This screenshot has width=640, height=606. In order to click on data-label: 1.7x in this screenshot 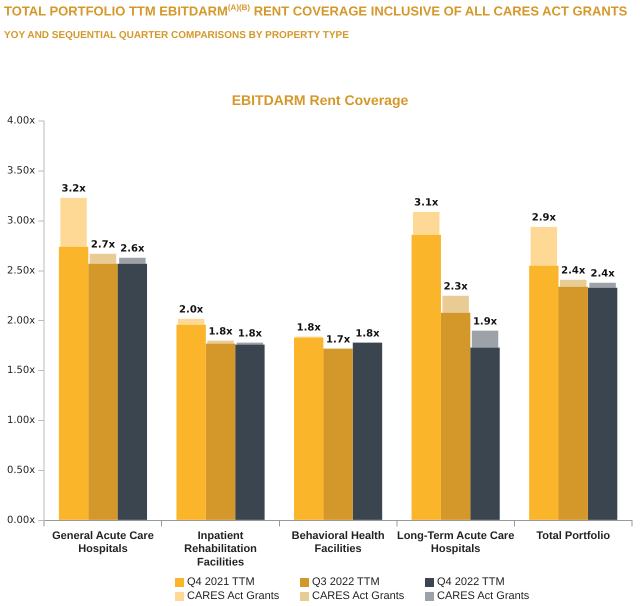, I will do `click(338, 340)`.